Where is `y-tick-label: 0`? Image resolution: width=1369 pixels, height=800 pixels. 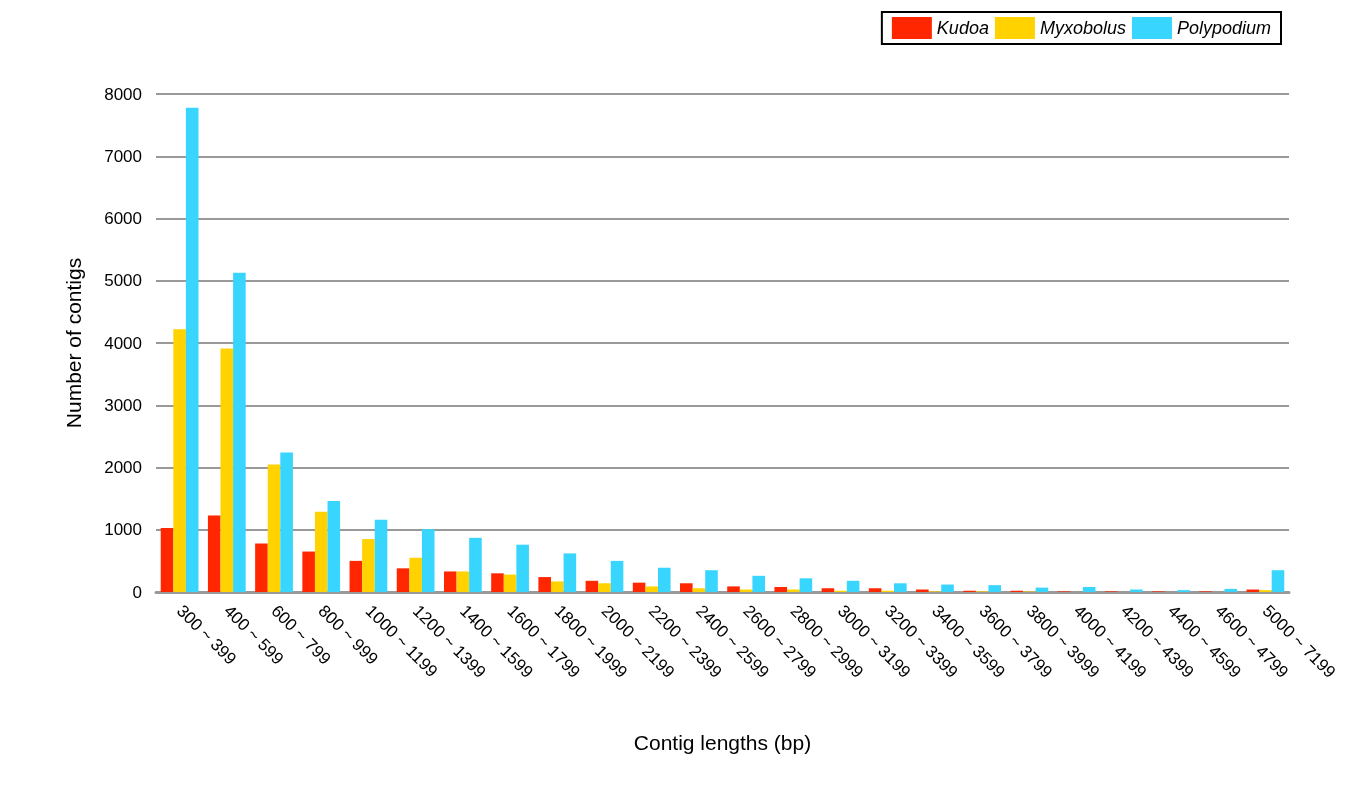 y-tick-label: 0 is located at coordinates (137, 592).